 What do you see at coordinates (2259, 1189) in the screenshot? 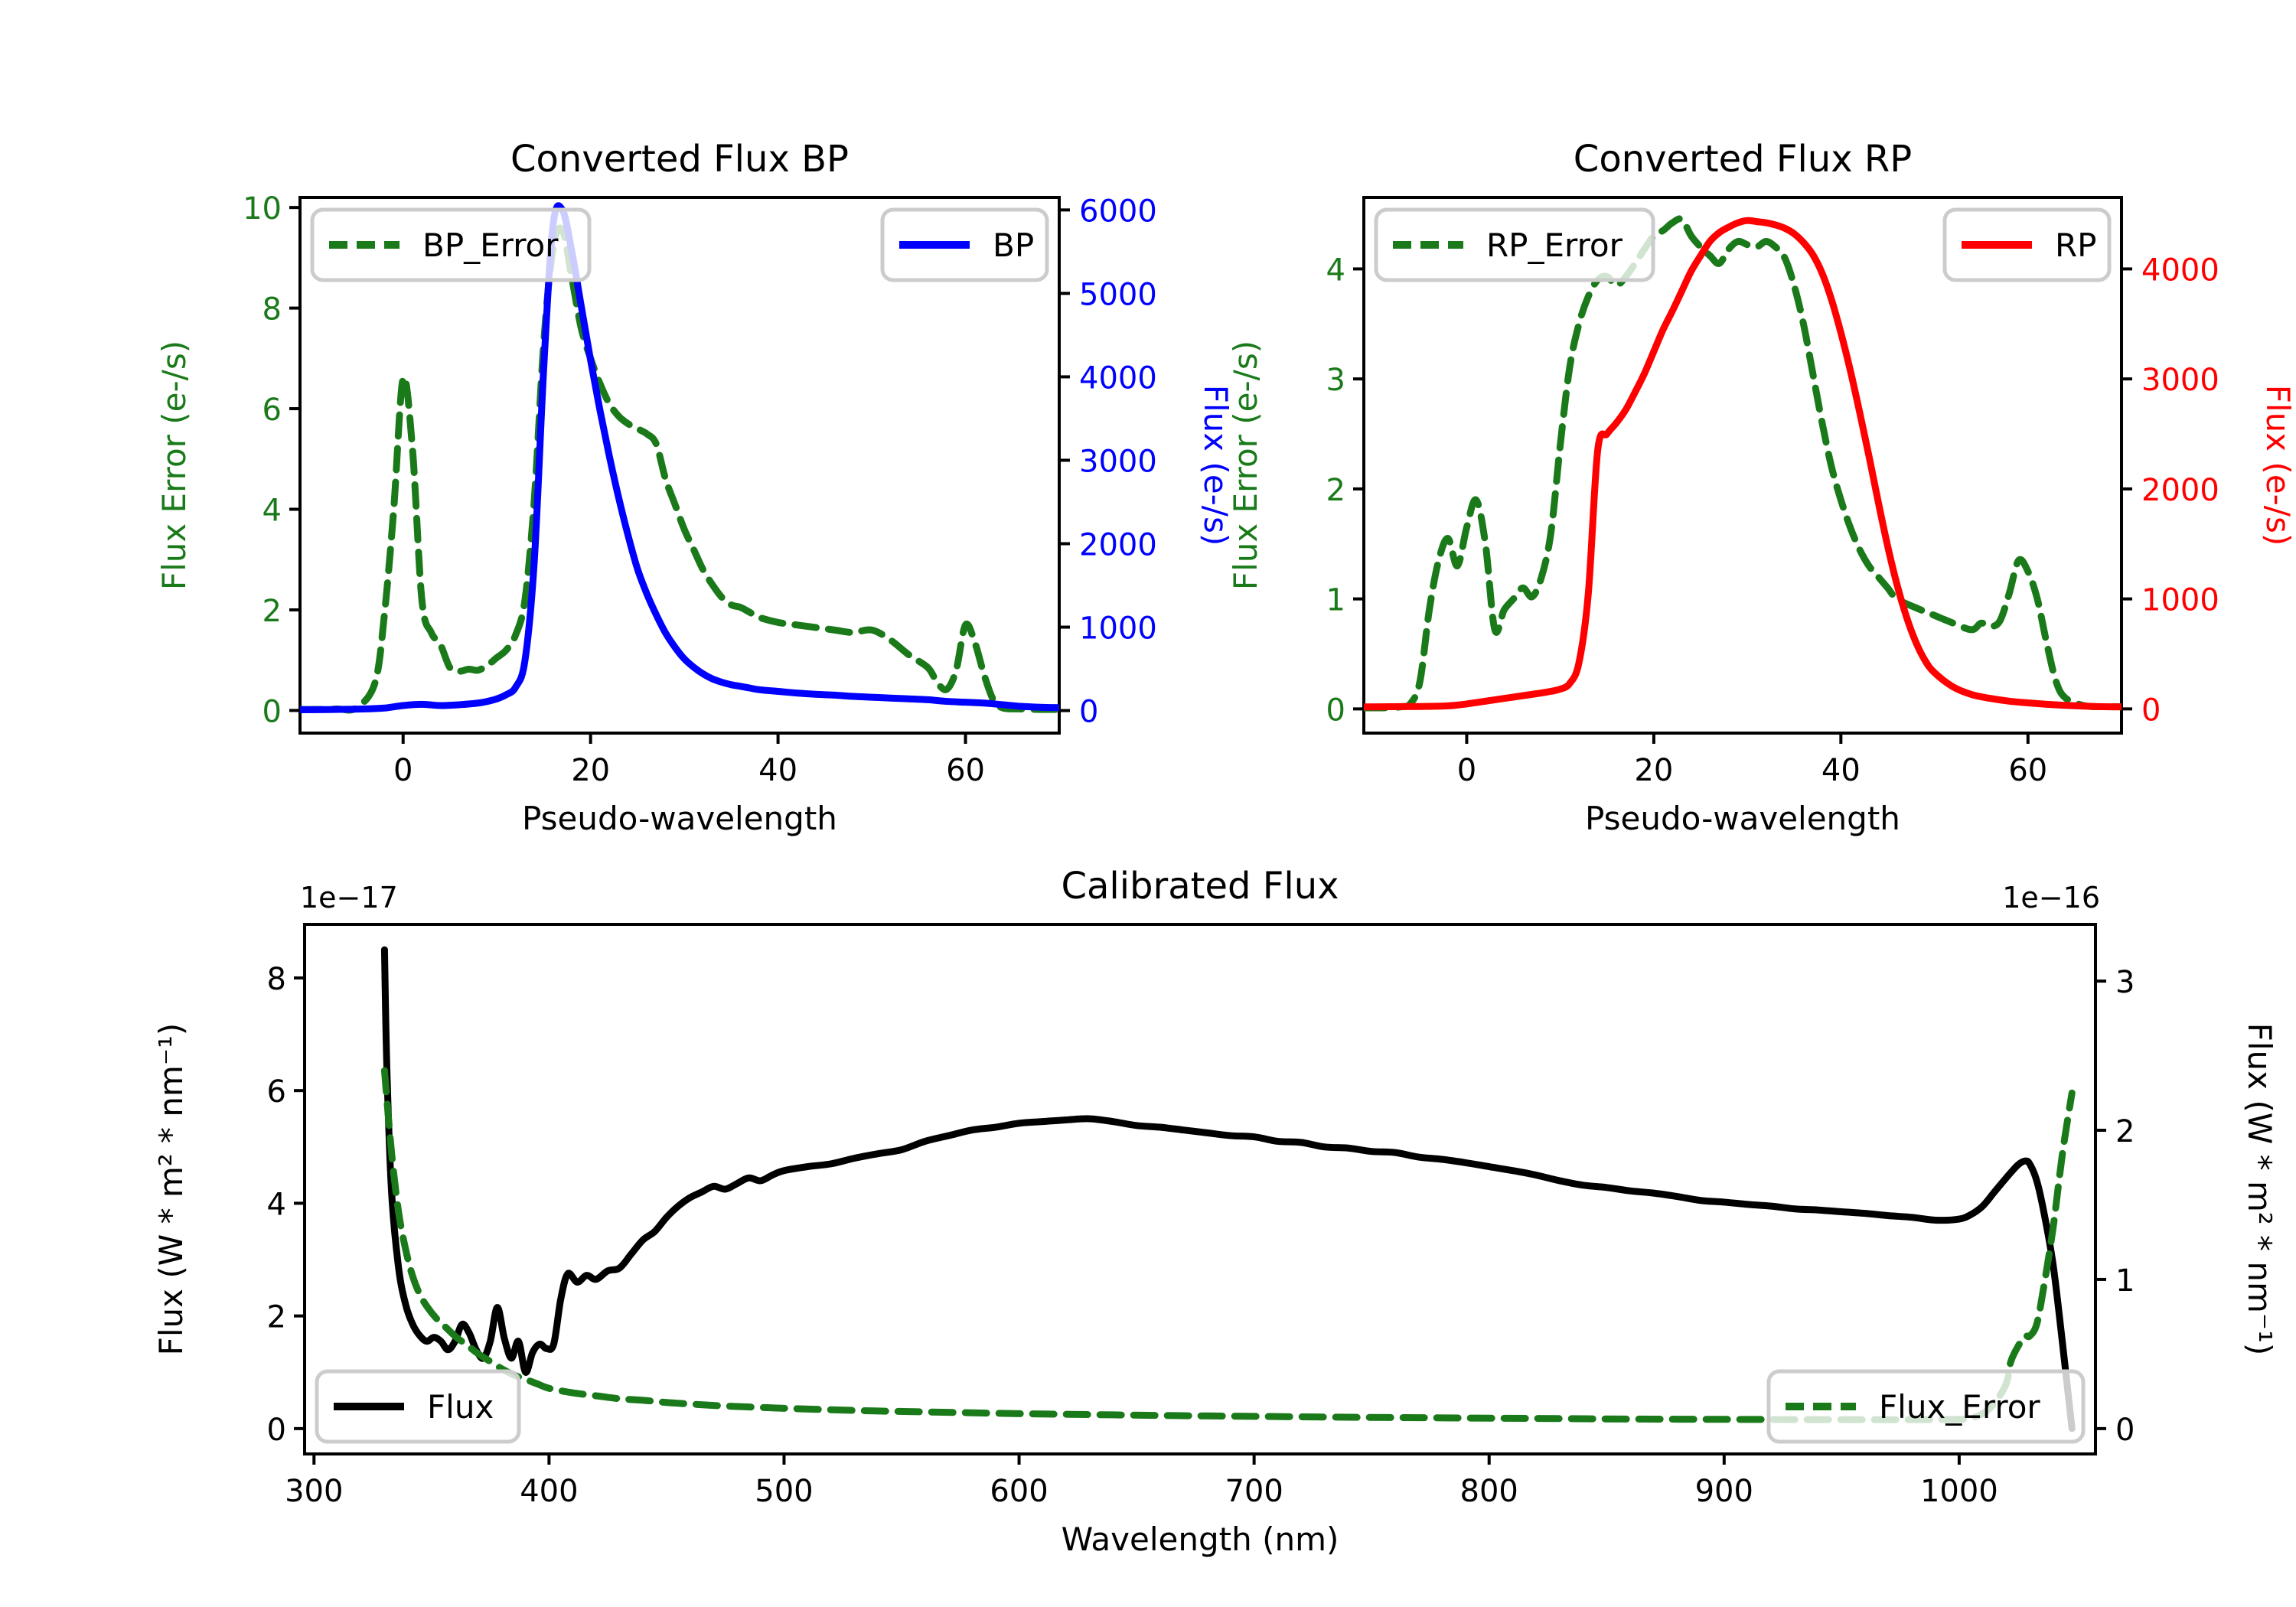
I see `y-right-axis-label: Flux (W * m² * nm⁻¹)` at bounding box center [2259, 1189].